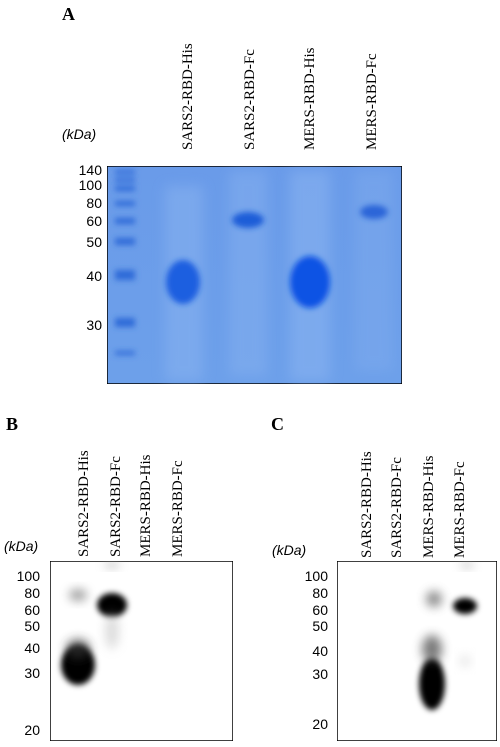 The height and width of the screenshot is (747, 500). I want to click on panel-a-lane-label-1: SARS2-RBD-His, so click(188, 96).